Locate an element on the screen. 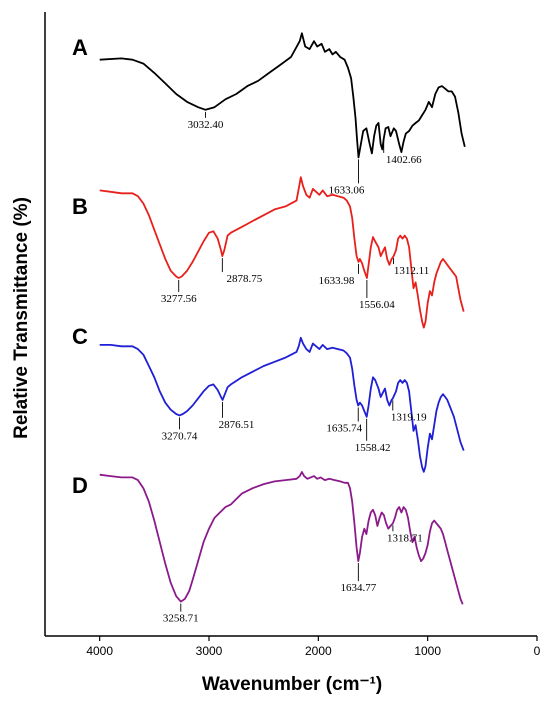  peak-label: 3270.74 is located at coordinates (180, 436).